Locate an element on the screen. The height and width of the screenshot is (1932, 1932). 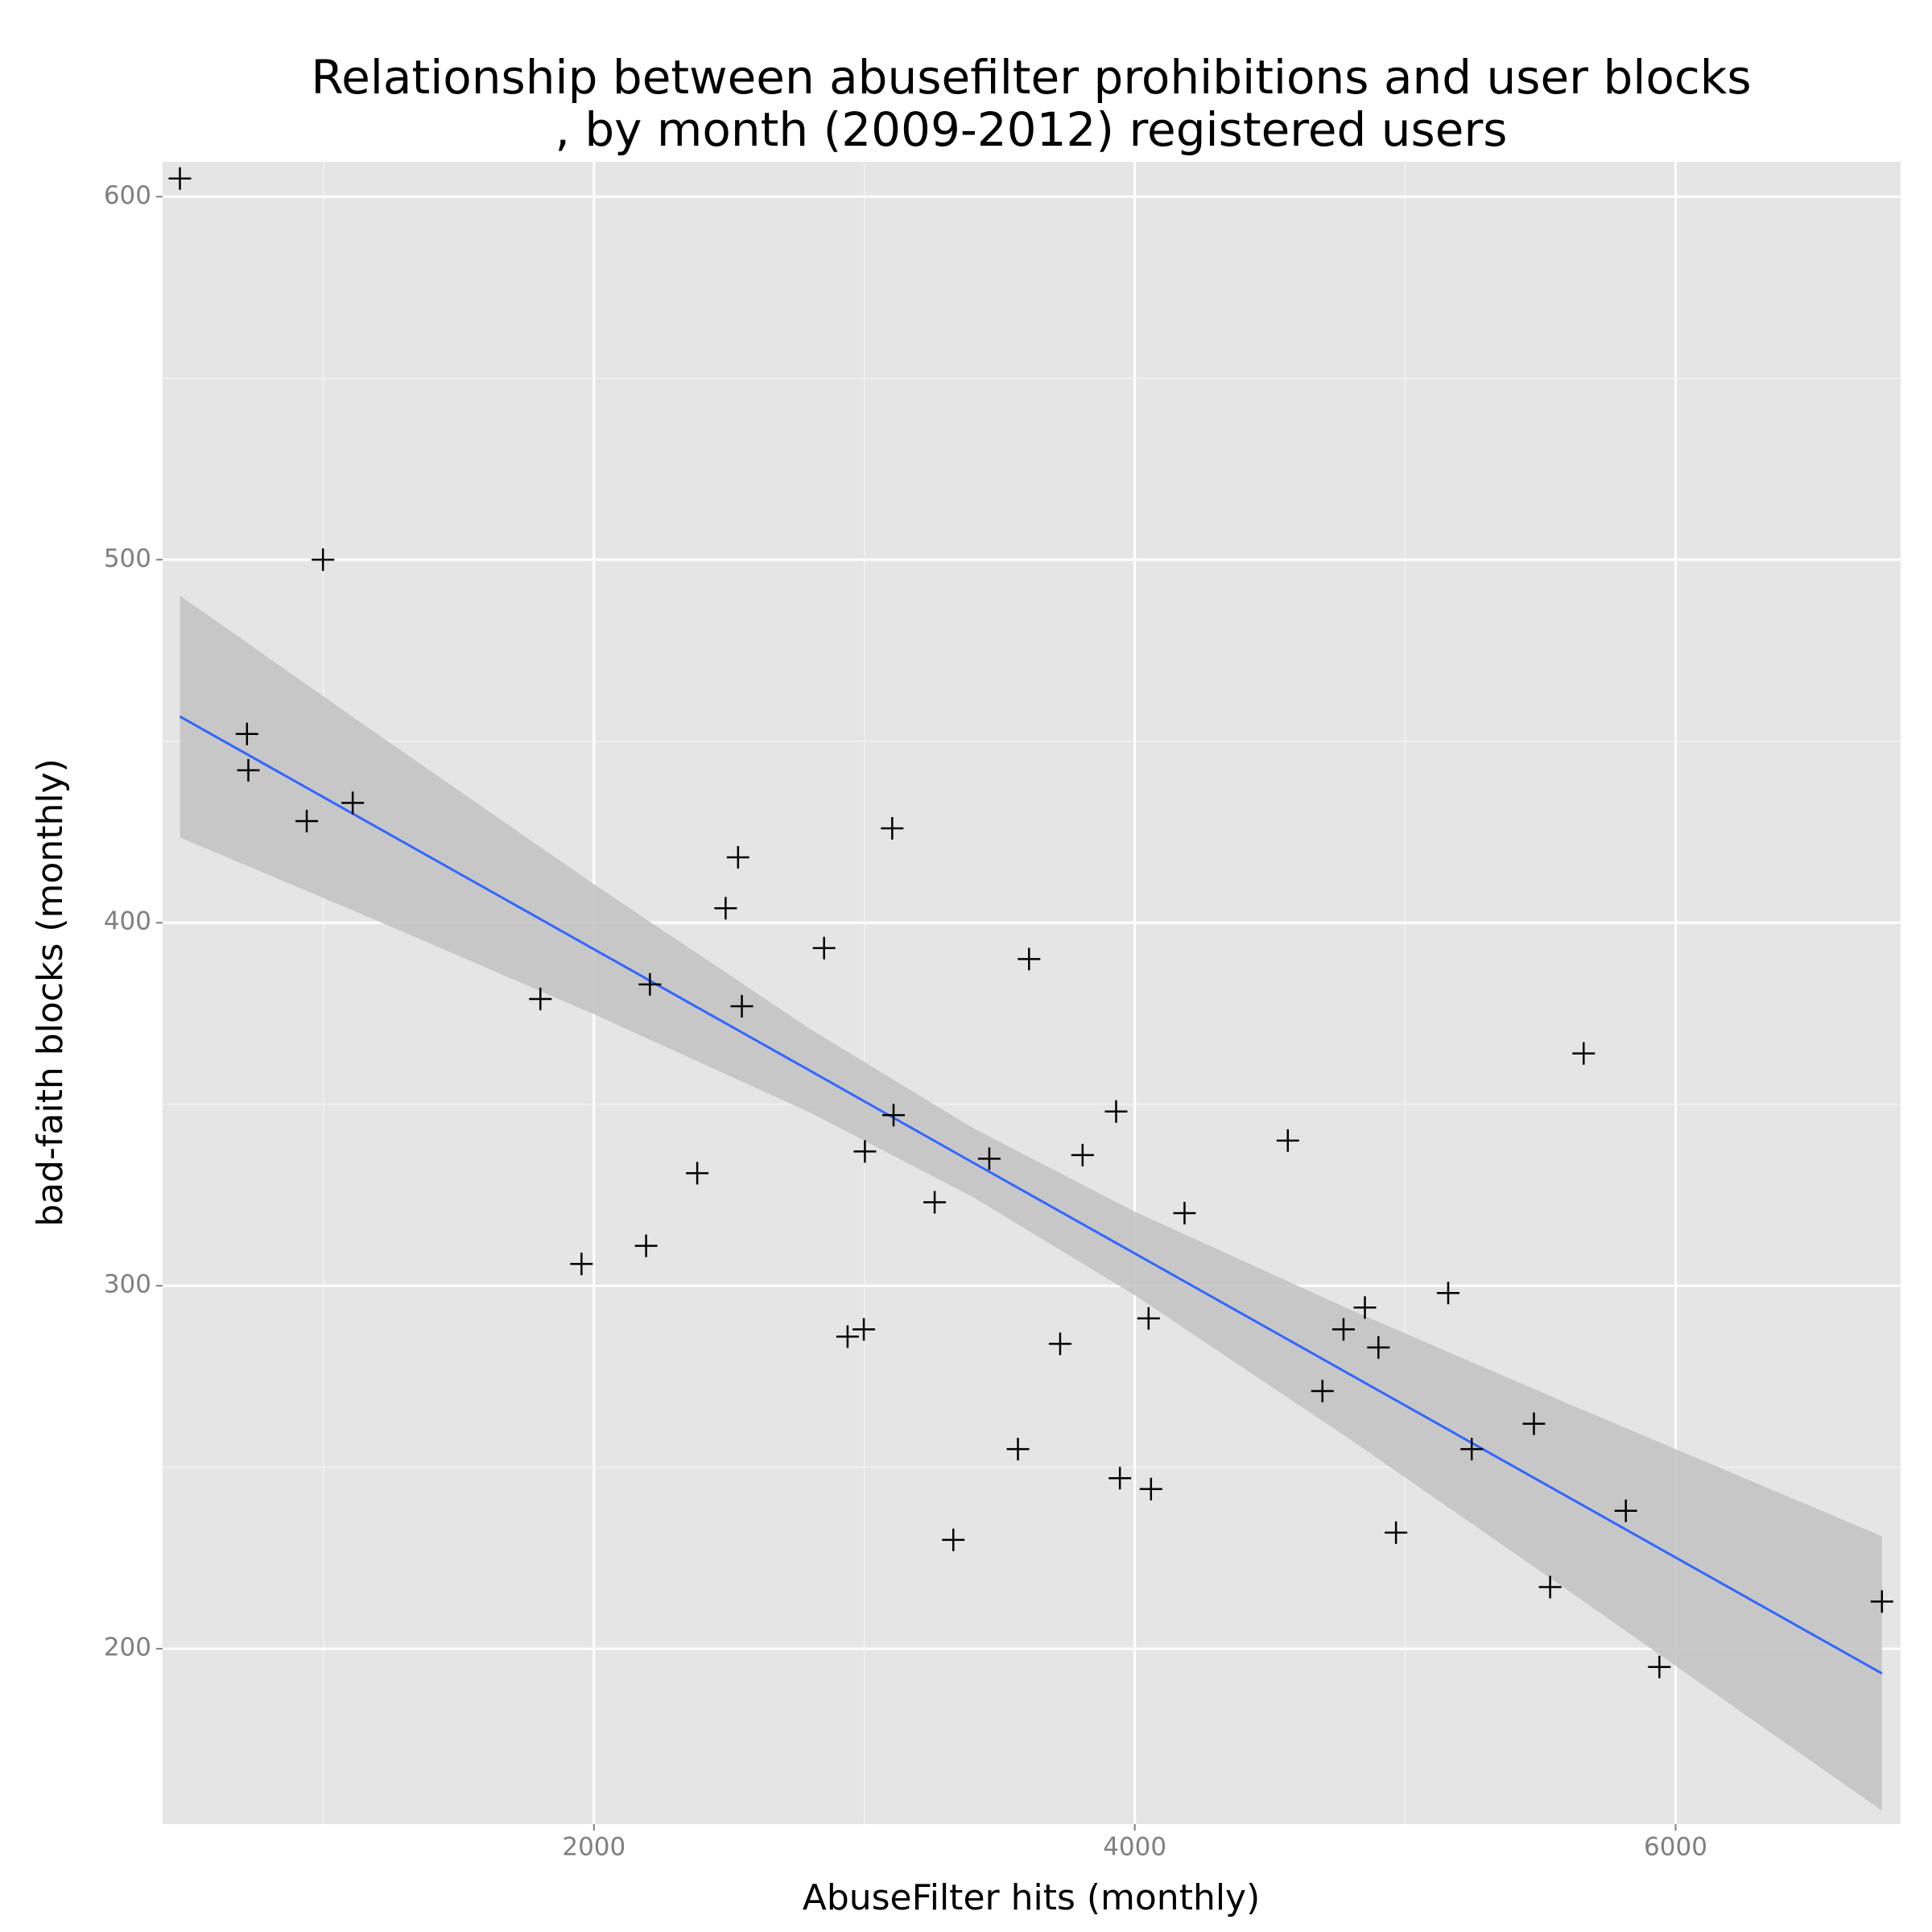
y-tick-label: 500 is located at coordinates (127, 558).